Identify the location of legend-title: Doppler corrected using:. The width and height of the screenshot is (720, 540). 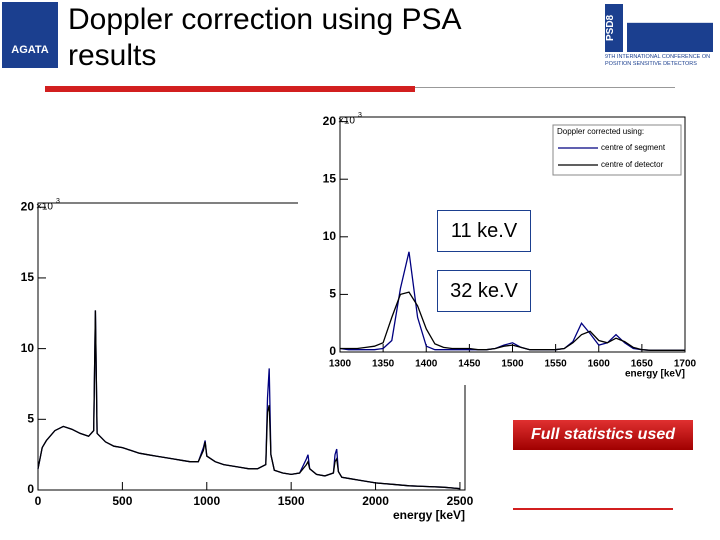
(600, 131).